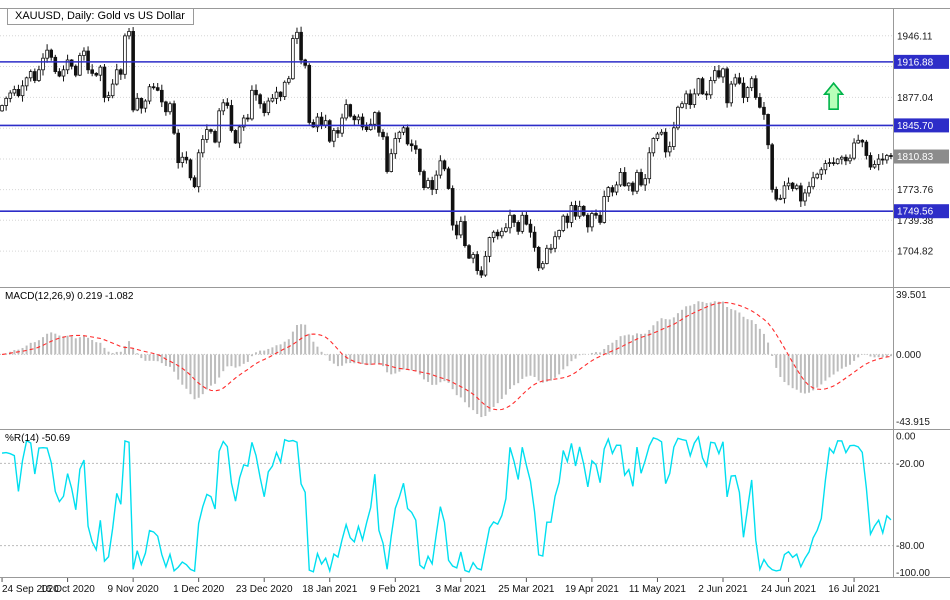 This screenshot has width=950, height=600. What do you see at coordinates (833, 95) in the screenshot?
I see `up-arrow-annotation` at bounding box center [833, 95].